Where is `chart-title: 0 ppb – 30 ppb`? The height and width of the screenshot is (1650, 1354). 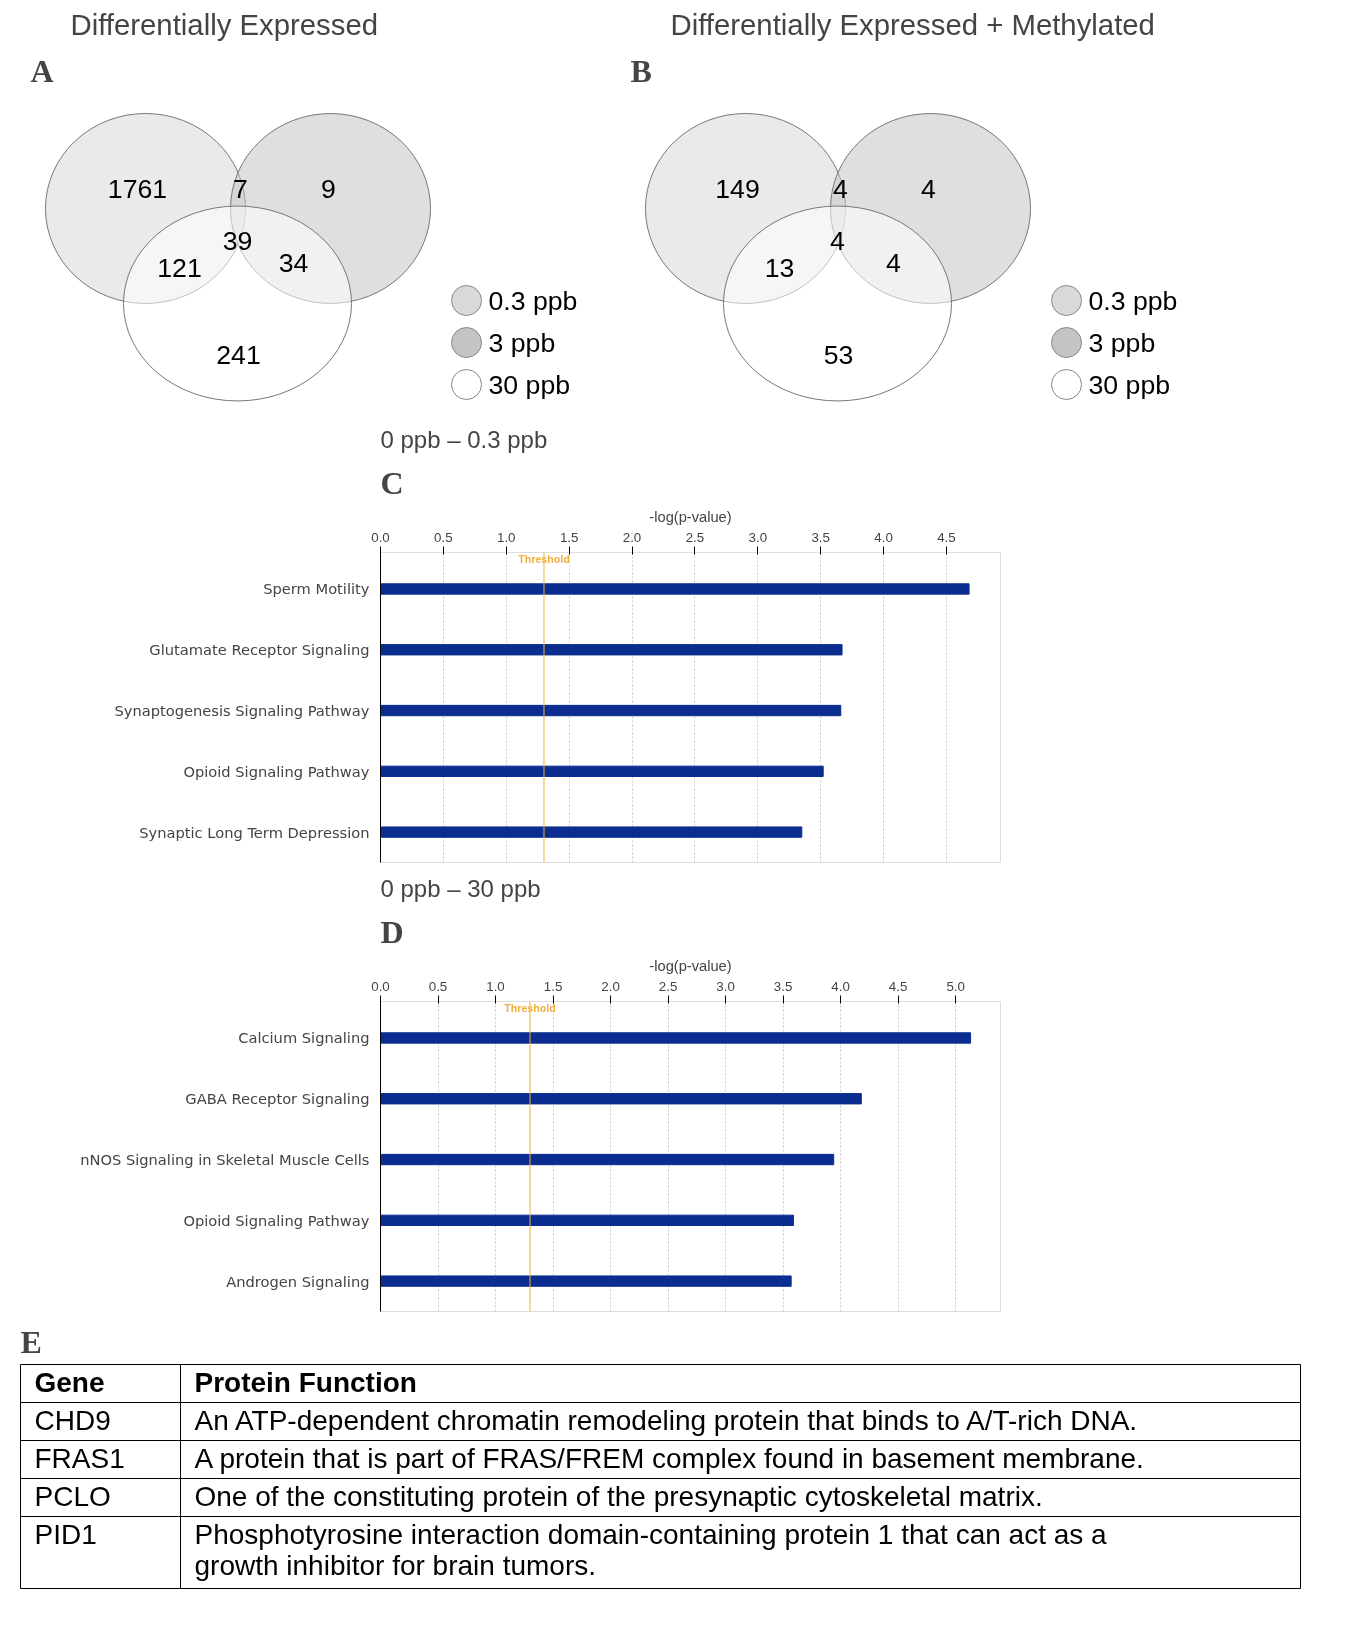
chart-title: 0 ppb – 30 ppb is located at coordinates (460, 888).